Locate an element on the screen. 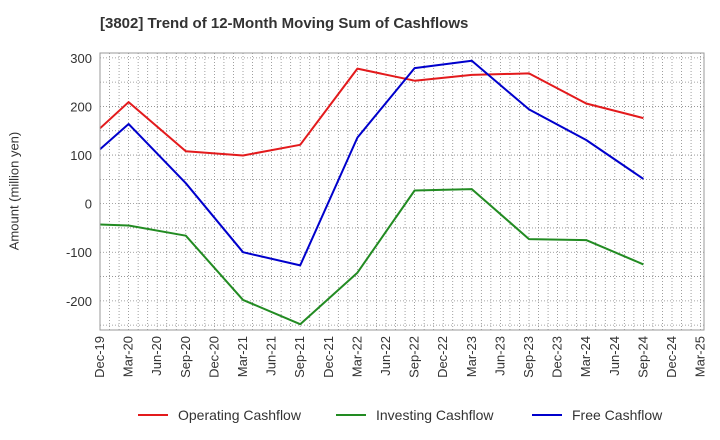  x-tick-label: Dec-20 is located at coordinates (213, 357).